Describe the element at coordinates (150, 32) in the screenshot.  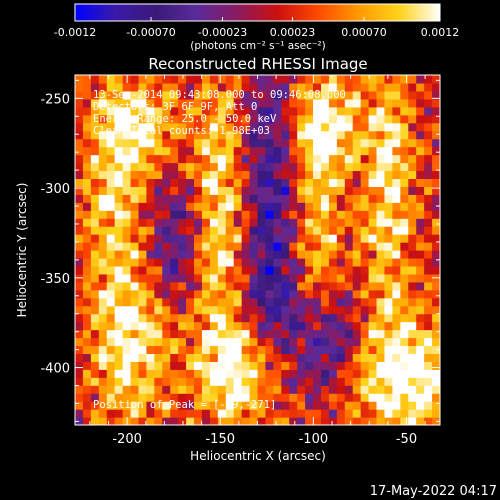
I see `colorbar-tick-label: -0.00070` at that location.